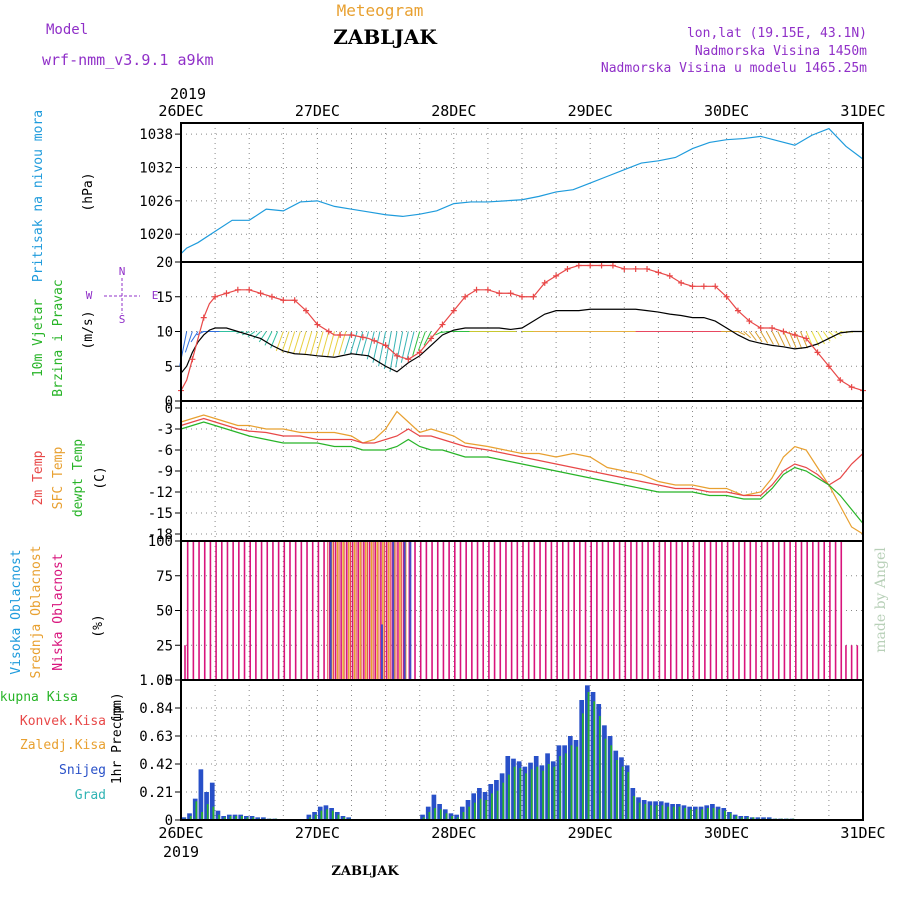  What do you see at coordinates (156, 235) in the screenshot?
I see `y-tick-label: 1020` at bounding box center [156, 235].